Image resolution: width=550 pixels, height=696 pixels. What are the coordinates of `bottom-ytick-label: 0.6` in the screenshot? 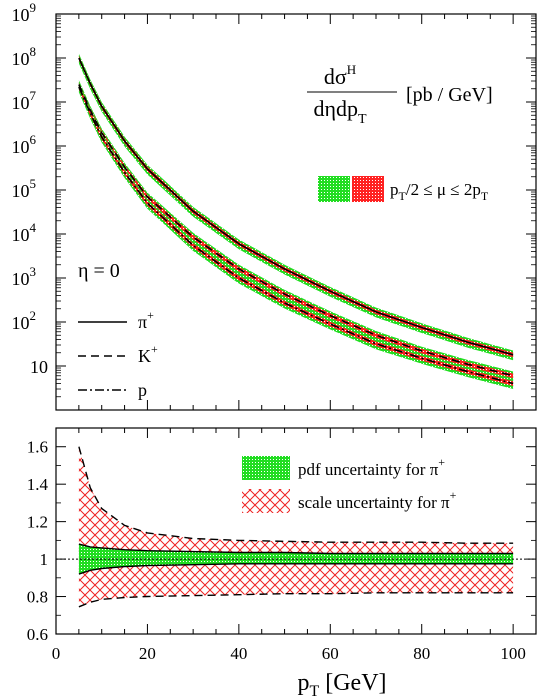 It's located at (37, 634).